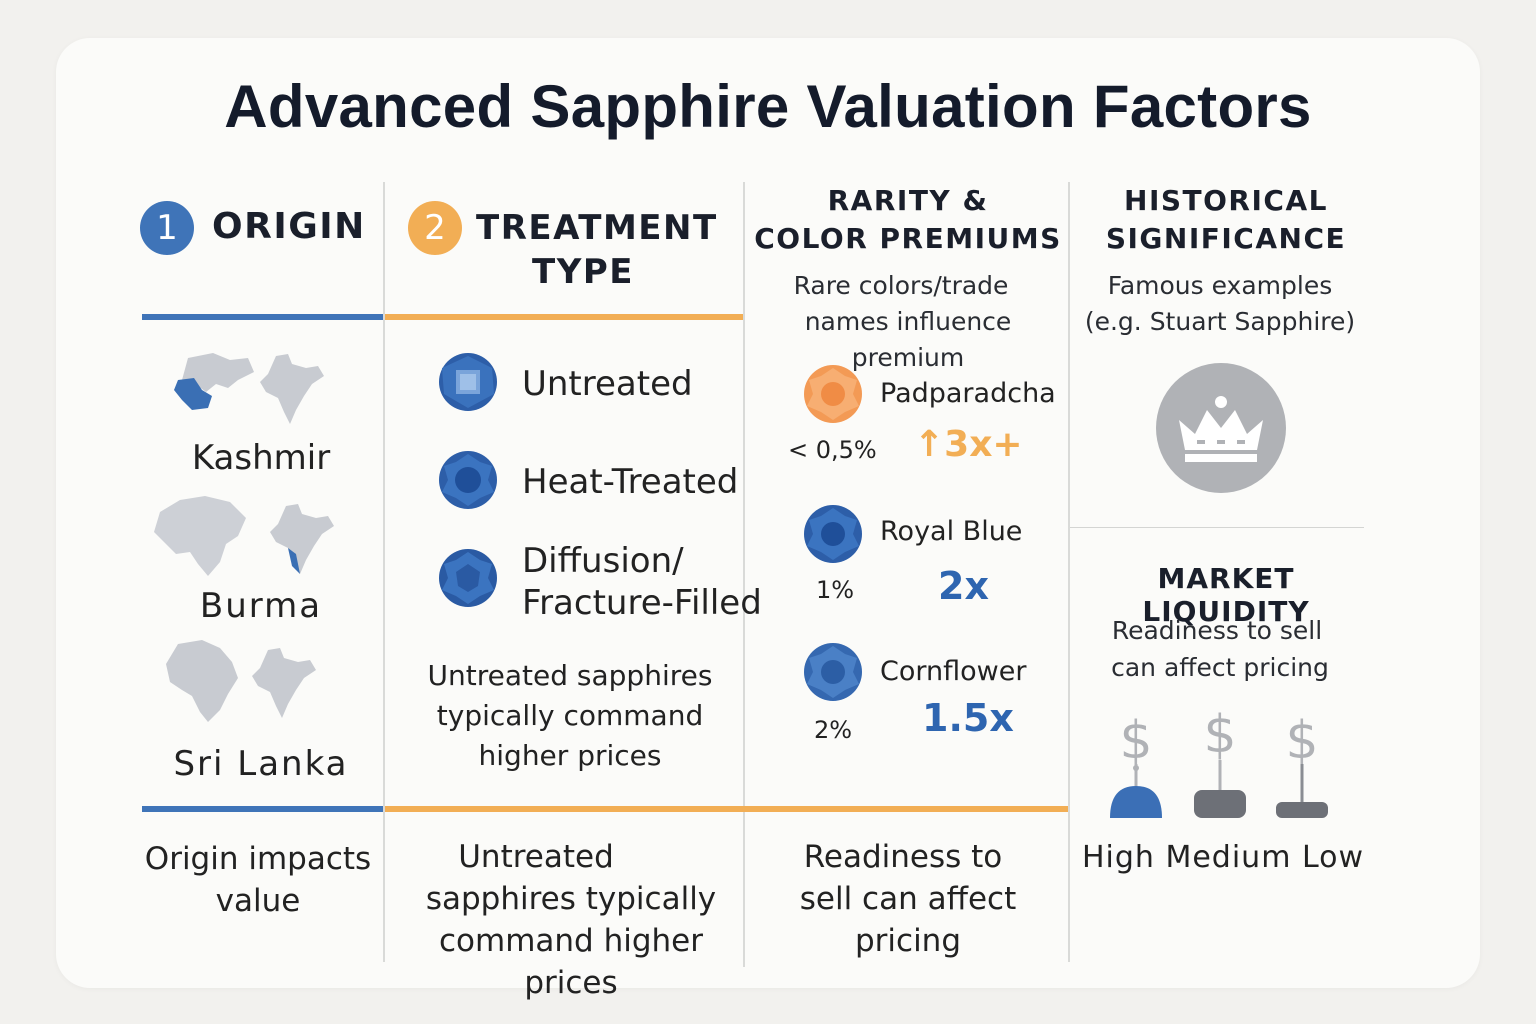 The image size is (1536, 1024). Describe the element at coordinates (261, 764) in the screenshot. I see `origin-item-sri-lanka: Sri Lanka` at that location.